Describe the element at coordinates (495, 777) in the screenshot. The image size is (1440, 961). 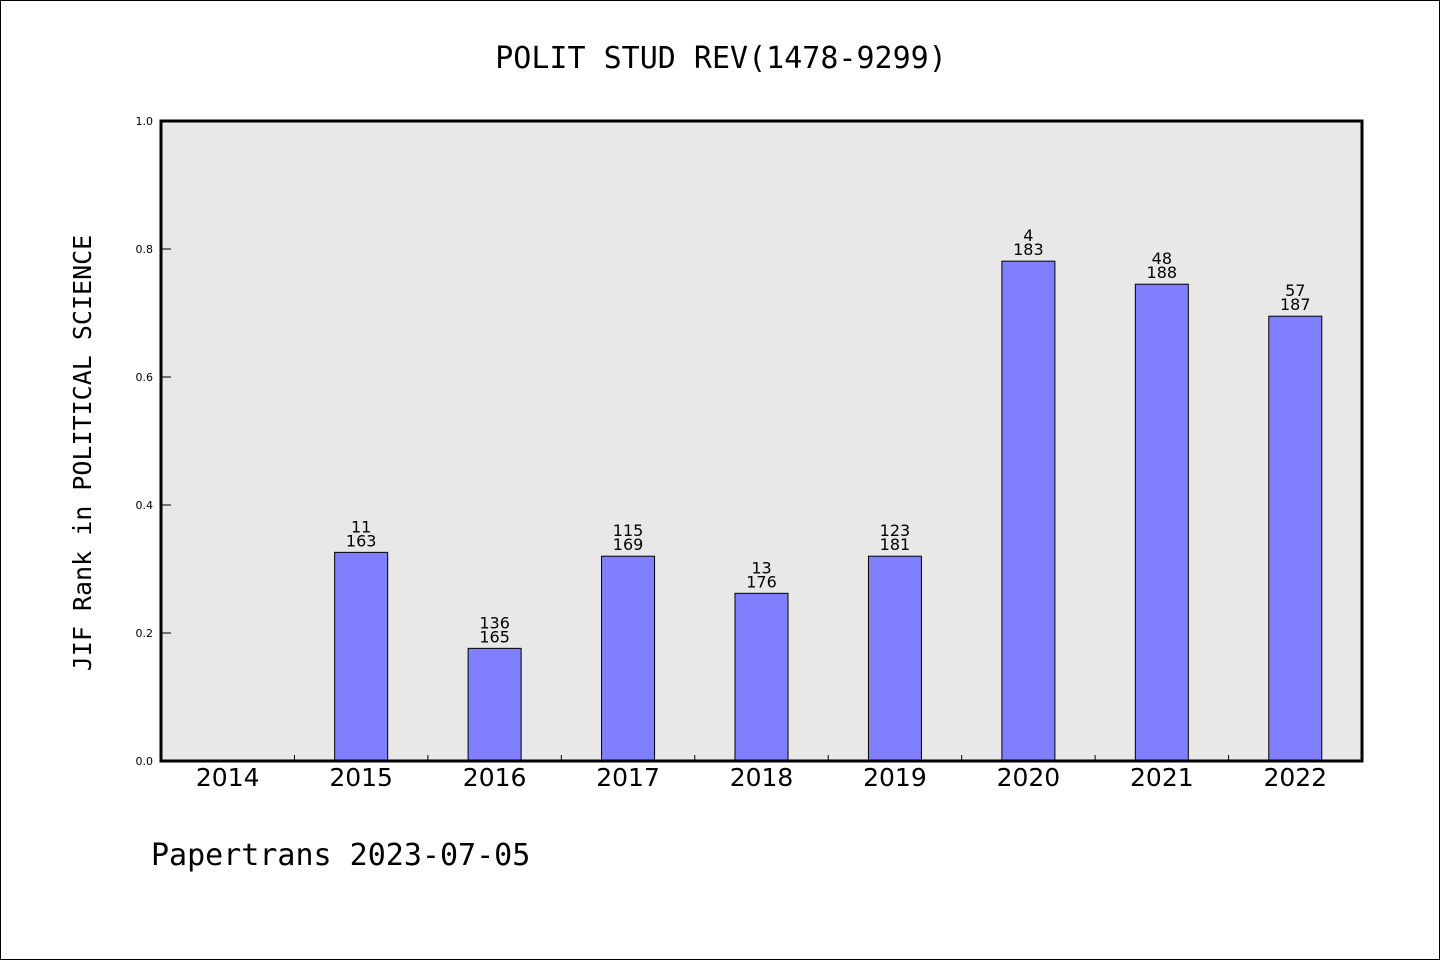
I see `x-tick-label: 2016` at that location.